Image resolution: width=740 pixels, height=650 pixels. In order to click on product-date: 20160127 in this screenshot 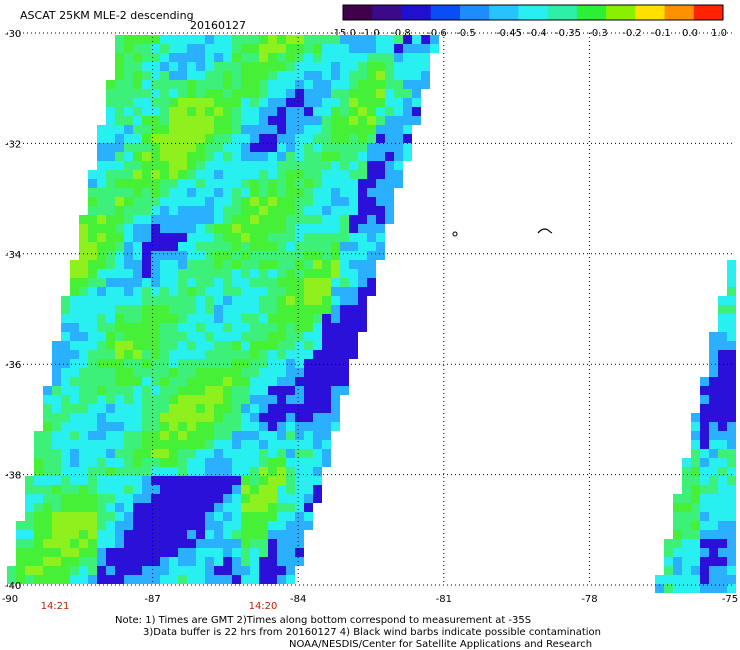, I will do `click(218, 25)`.